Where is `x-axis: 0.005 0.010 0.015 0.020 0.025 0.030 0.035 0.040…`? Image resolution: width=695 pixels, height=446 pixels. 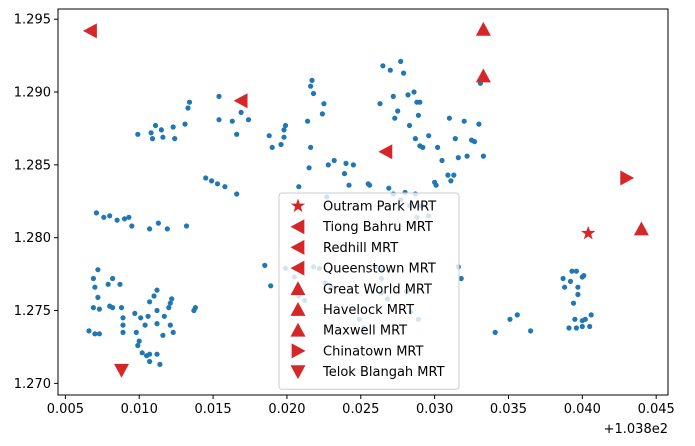
x-axis: 0.005 0.010 0.015 0.020 0.025 0.030 0.035 0.040… is located at coordinates (361, 406).